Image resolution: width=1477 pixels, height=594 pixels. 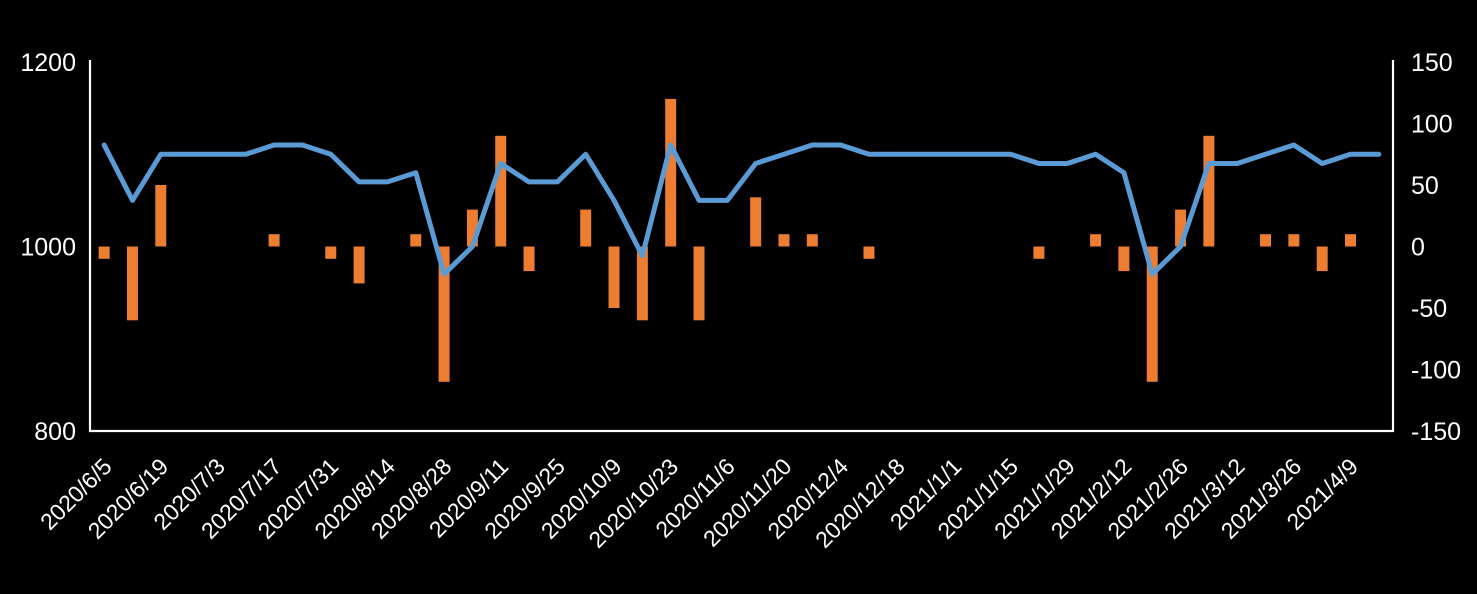 I want to click on bar-2021/2/19, so click(x=1152, y=314).